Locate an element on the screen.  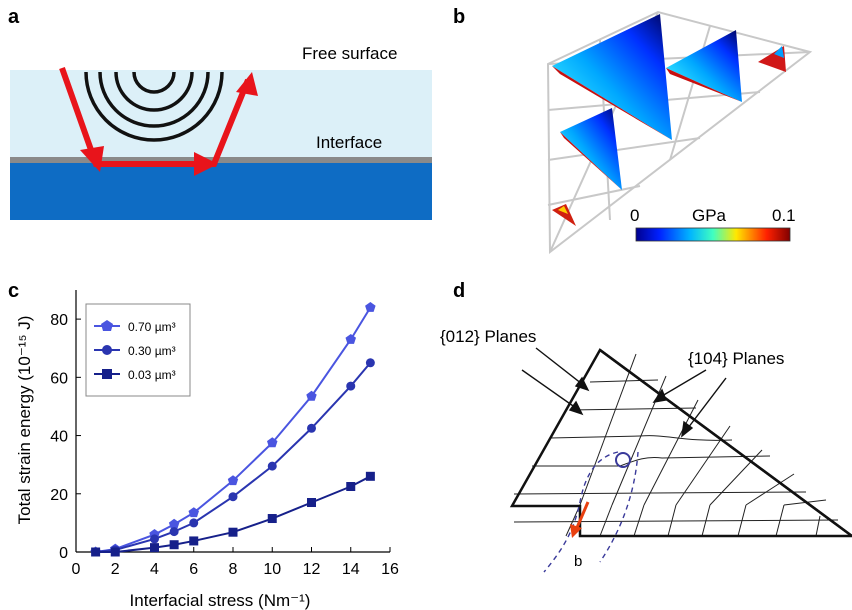
x-axis-label: Interfacial stress (Nm⁻¹) is located at coordinates (220, 600).